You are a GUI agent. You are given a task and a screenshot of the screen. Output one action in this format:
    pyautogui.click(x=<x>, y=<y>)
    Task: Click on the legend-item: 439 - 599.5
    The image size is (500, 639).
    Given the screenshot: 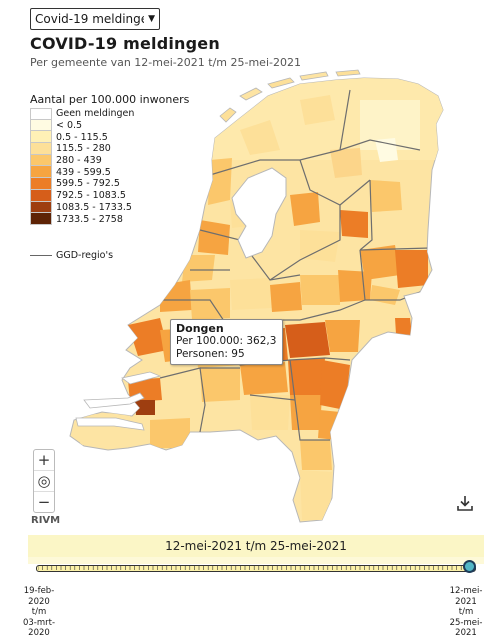 What is the action you would take?
    pyautogui.click(x=82, y=172)
    